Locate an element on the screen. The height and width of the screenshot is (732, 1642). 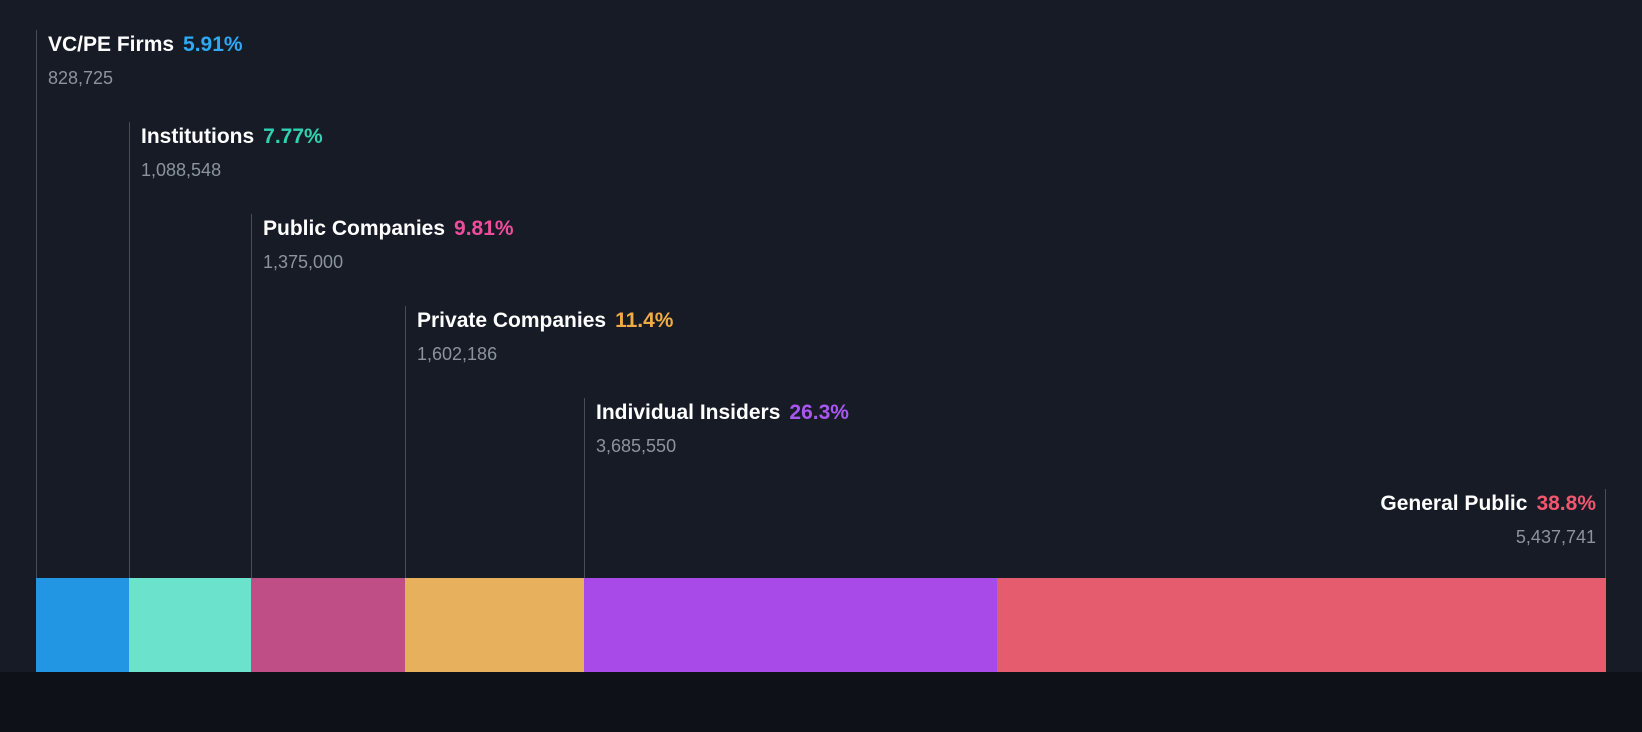
percentage-label: 26.3% is located at coordinates (819, 412).